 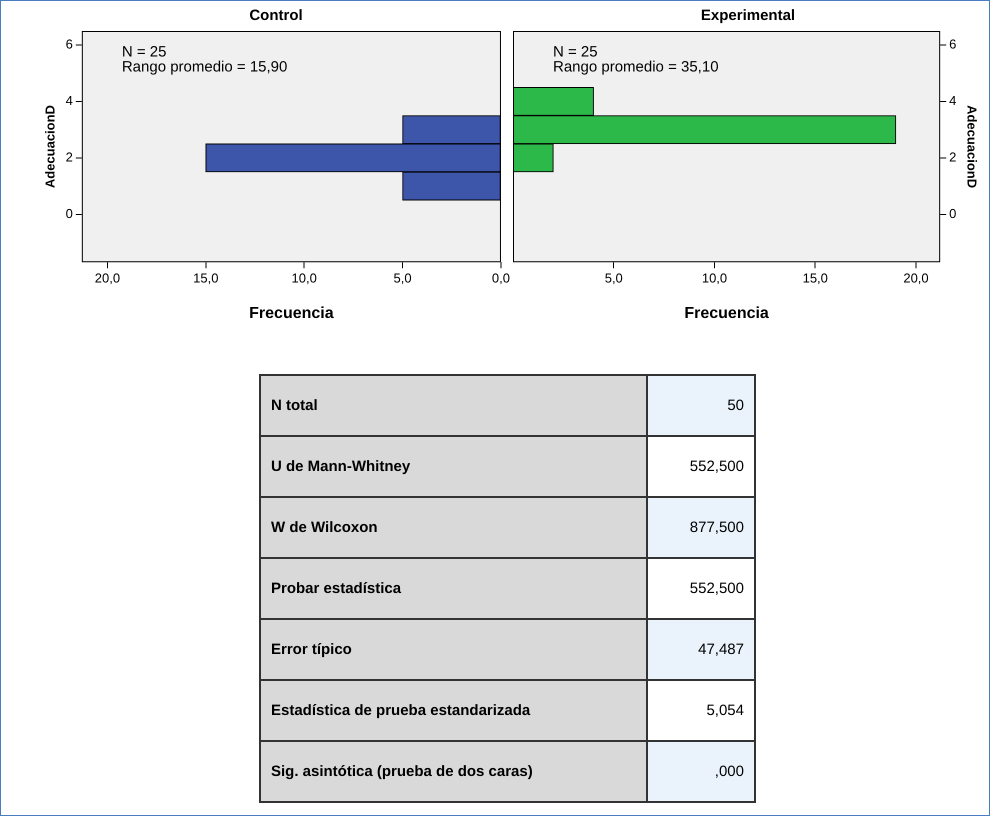 What do you see at coordinates (701, 405) in the screenshot?
I see `text: 50` at bounding box center [701, 405].